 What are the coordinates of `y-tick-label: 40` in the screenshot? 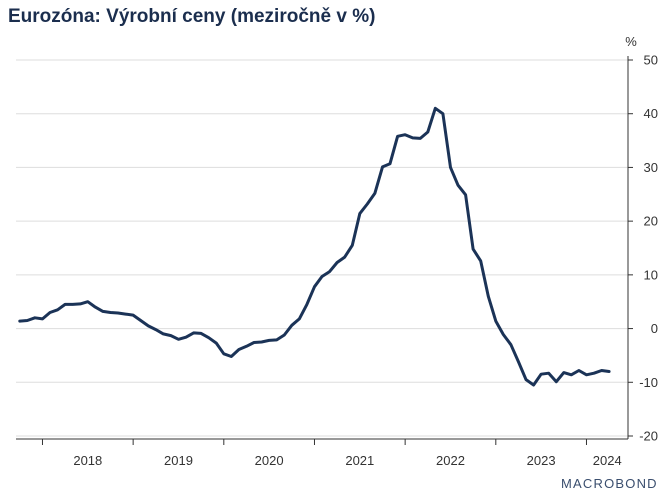 It's located at (651, 113).